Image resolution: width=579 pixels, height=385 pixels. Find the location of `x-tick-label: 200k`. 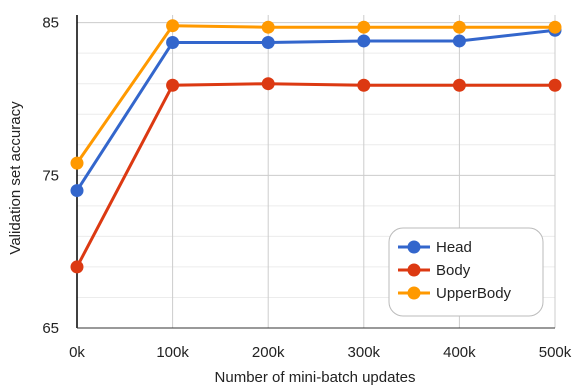

x-tick-label: 200k is located at coordinates (268, 352).